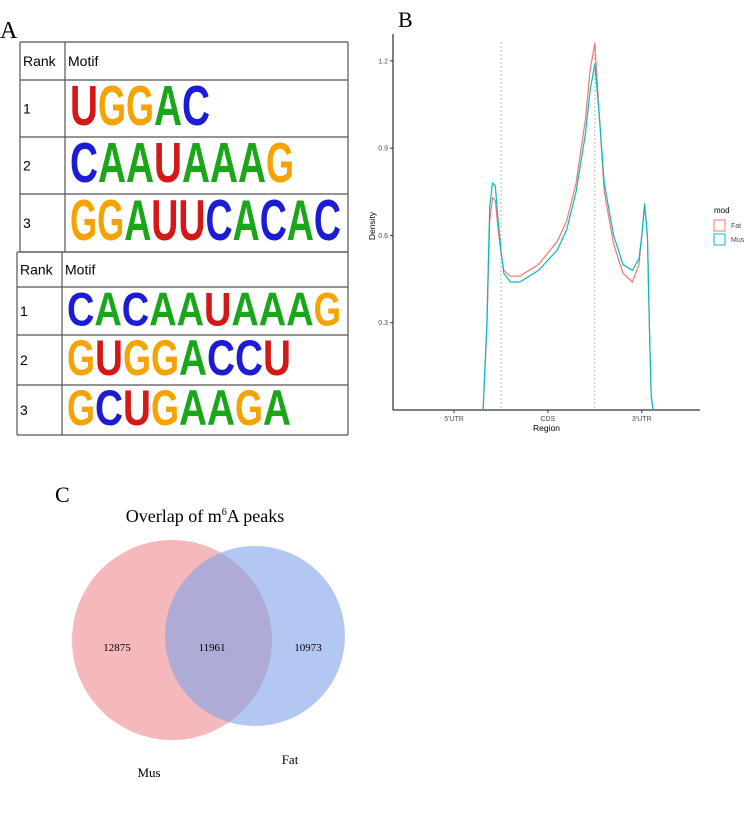  What do you see at coordinates (255, 636) in the screenshot?
I see `venn-circle` at bounding box center [255, 636].